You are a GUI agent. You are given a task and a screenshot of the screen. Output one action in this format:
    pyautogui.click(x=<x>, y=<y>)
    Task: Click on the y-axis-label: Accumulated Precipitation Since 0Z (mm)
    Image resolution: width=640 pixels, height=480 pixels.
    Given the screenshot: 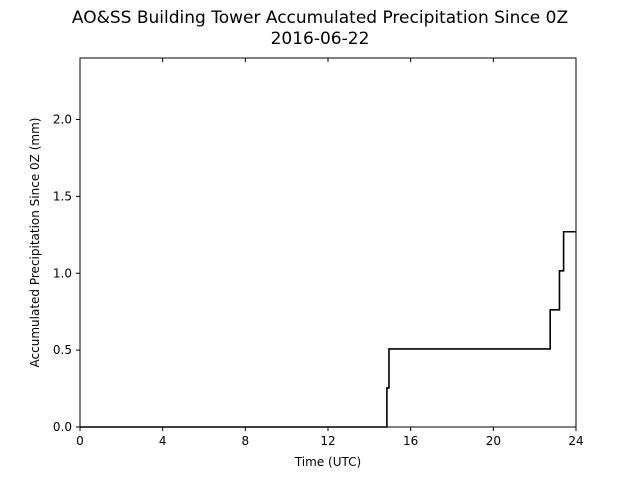 What is the action you would take?
    pyautogui.click(x=35, y=243)
    